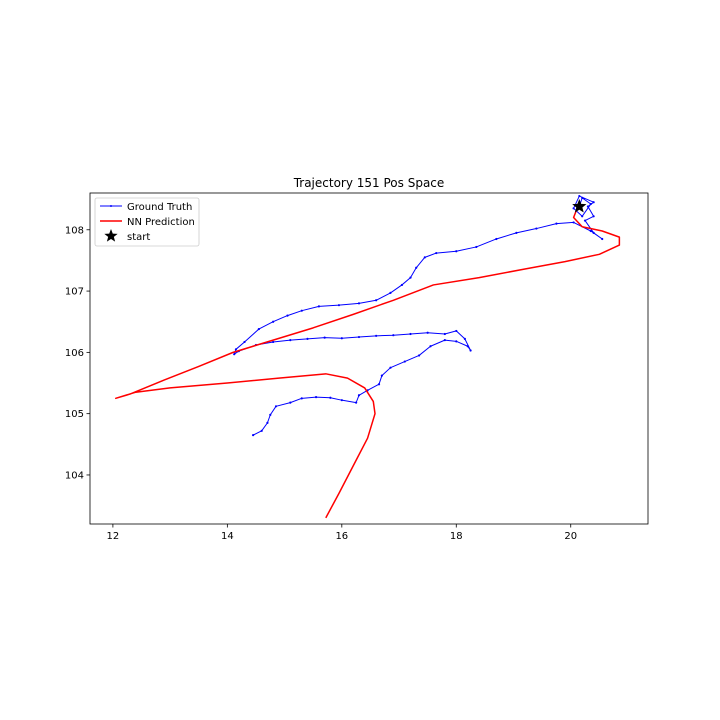 The image size is (720, 720). I want to click on chart-title: Trajectory 151 Pos Space, so click(369, 183).